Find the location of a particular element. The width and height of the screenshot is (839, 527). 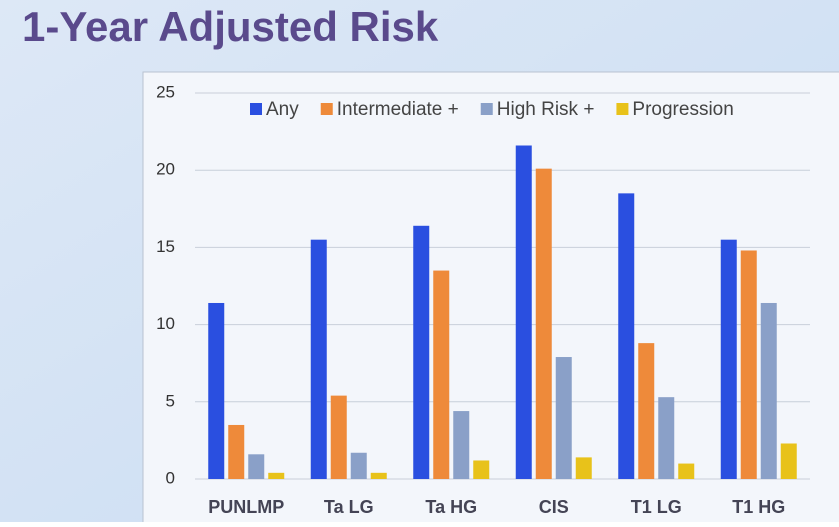

y-tick-label: 10 is located at coordinates (165, 323).